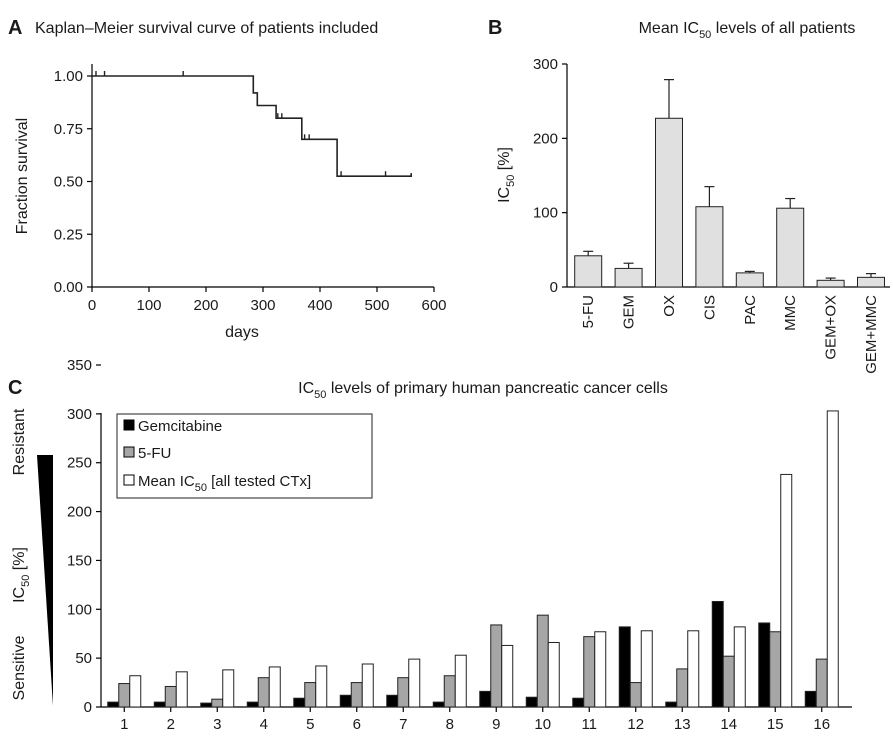 The width and height of the screenshot is (893, 740). What do you see at coordinates (224, 483) in the screenshot?
I see `legend-label-mean: Mean IC50 [all tested CTx]` at bounding box center [224, 483].